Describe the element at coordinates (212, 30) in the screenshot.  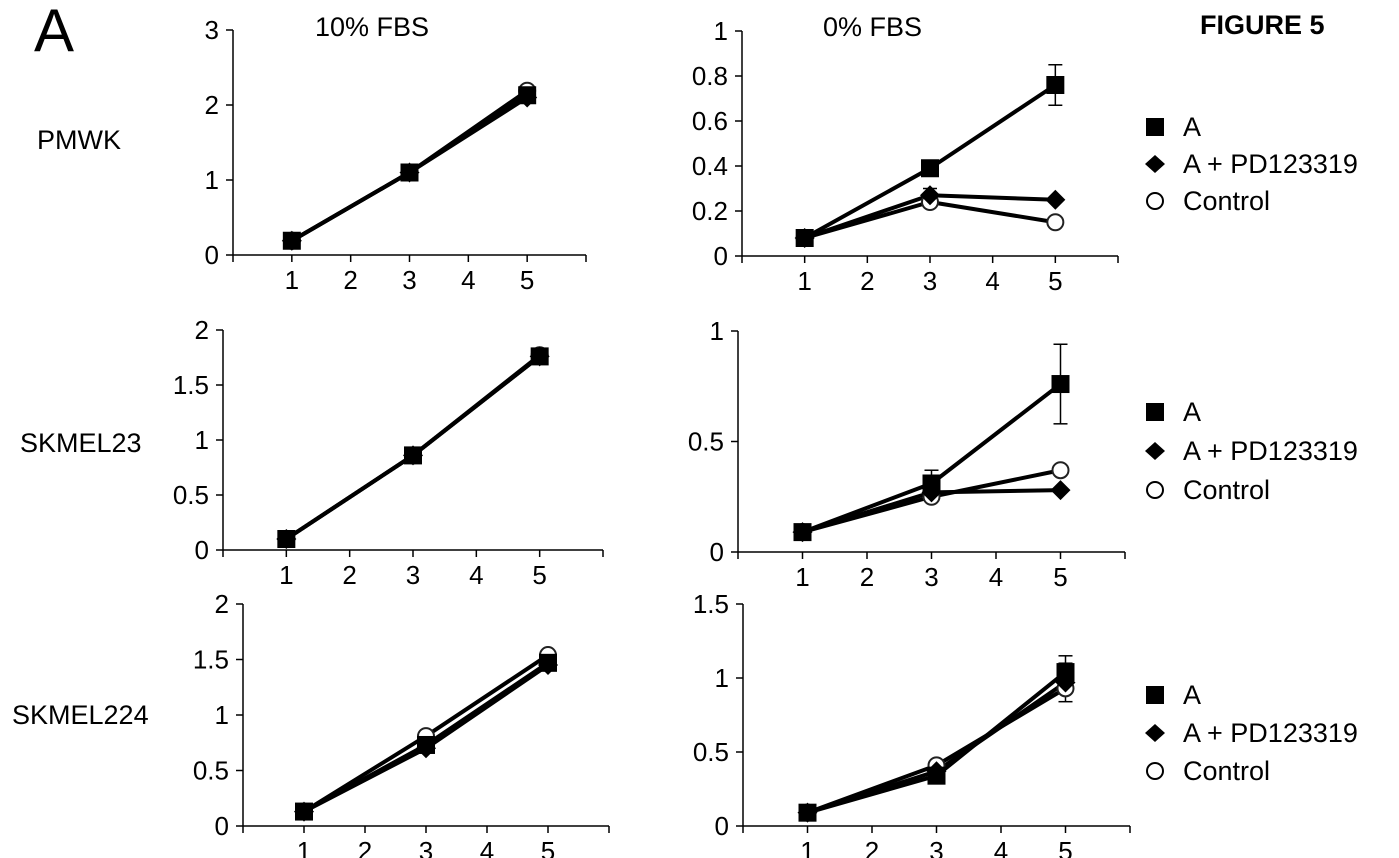
I see `y-tick-label: 3` at that location.